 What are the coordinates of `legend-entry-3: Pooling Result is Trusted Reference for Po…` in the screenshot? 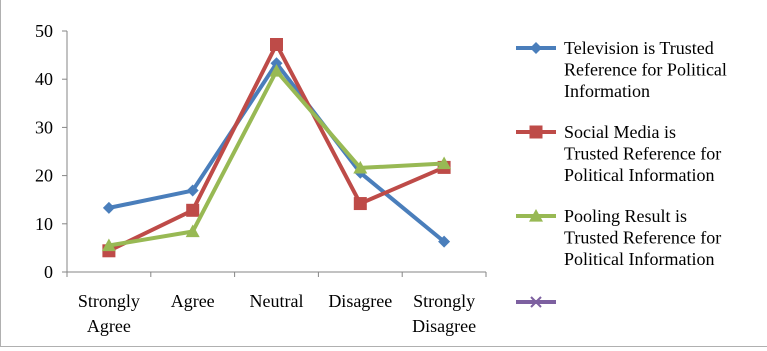 It's located at (618, 237).